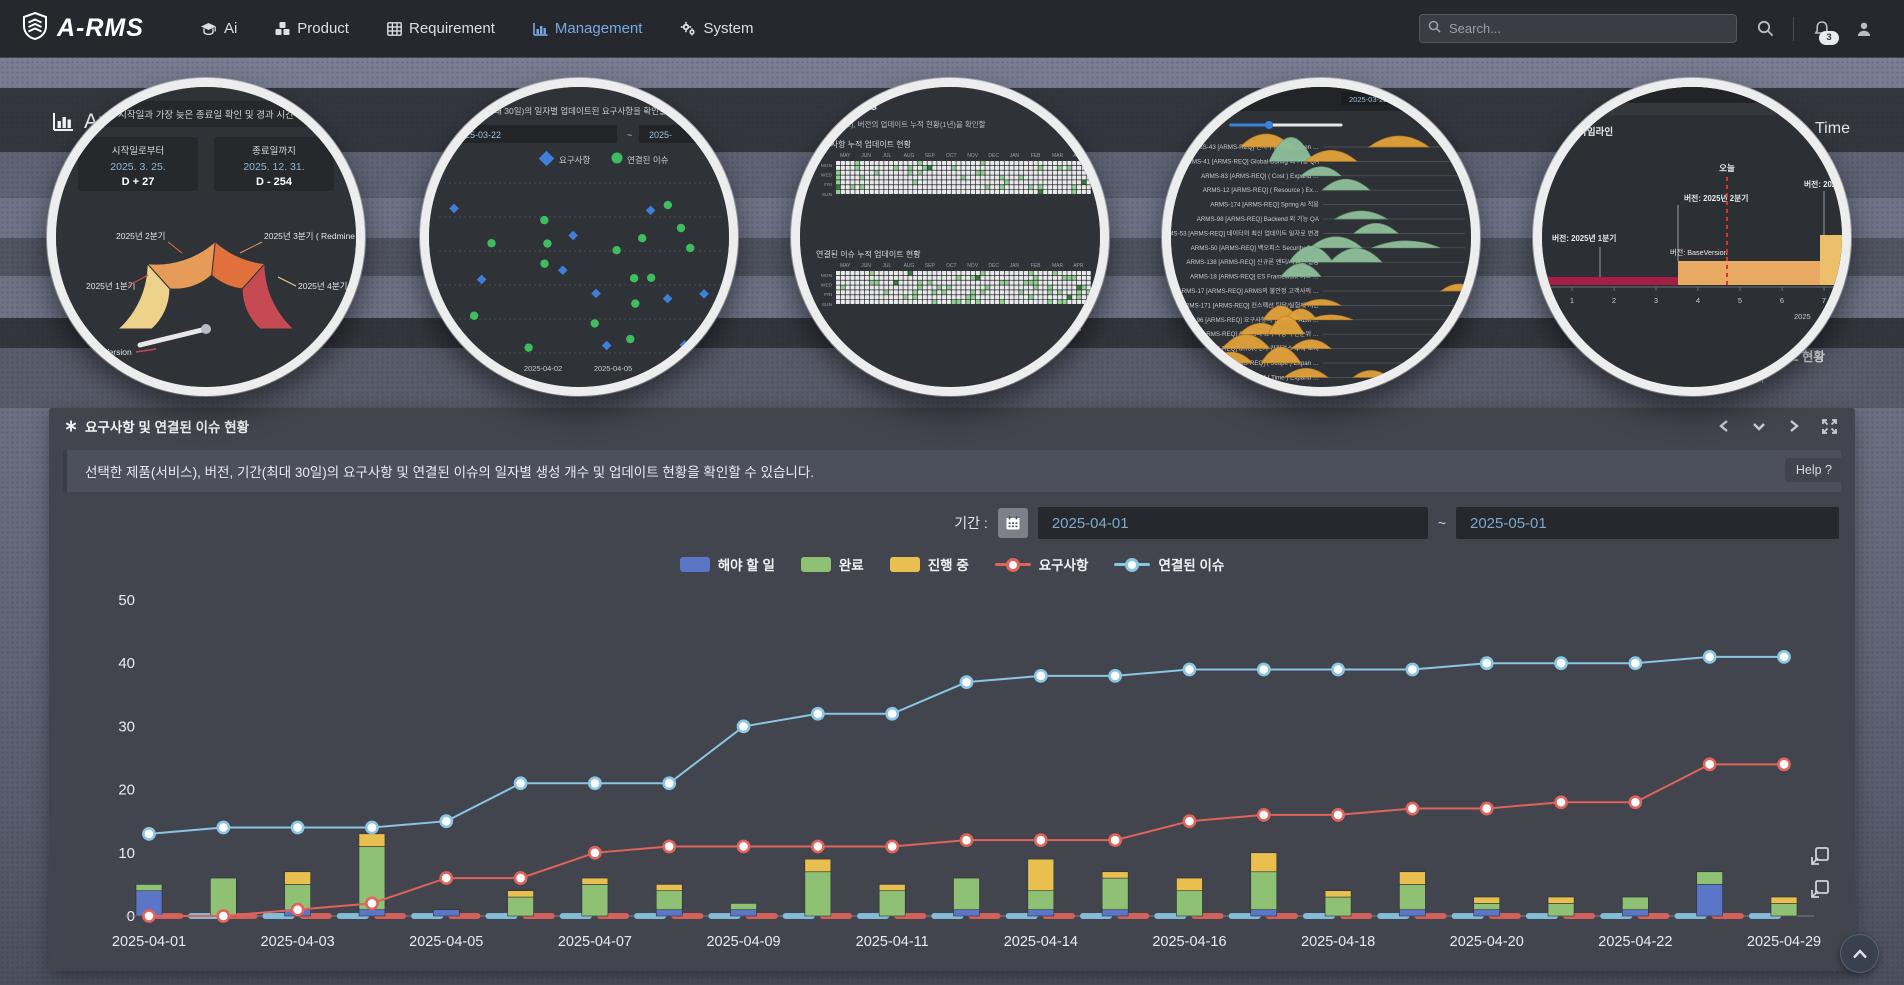 The height and width of the screenshot is (985, 1904). Describe the element at coordinates (1656, 300) in the screenshot. I see `svg-text: 3` at that location.